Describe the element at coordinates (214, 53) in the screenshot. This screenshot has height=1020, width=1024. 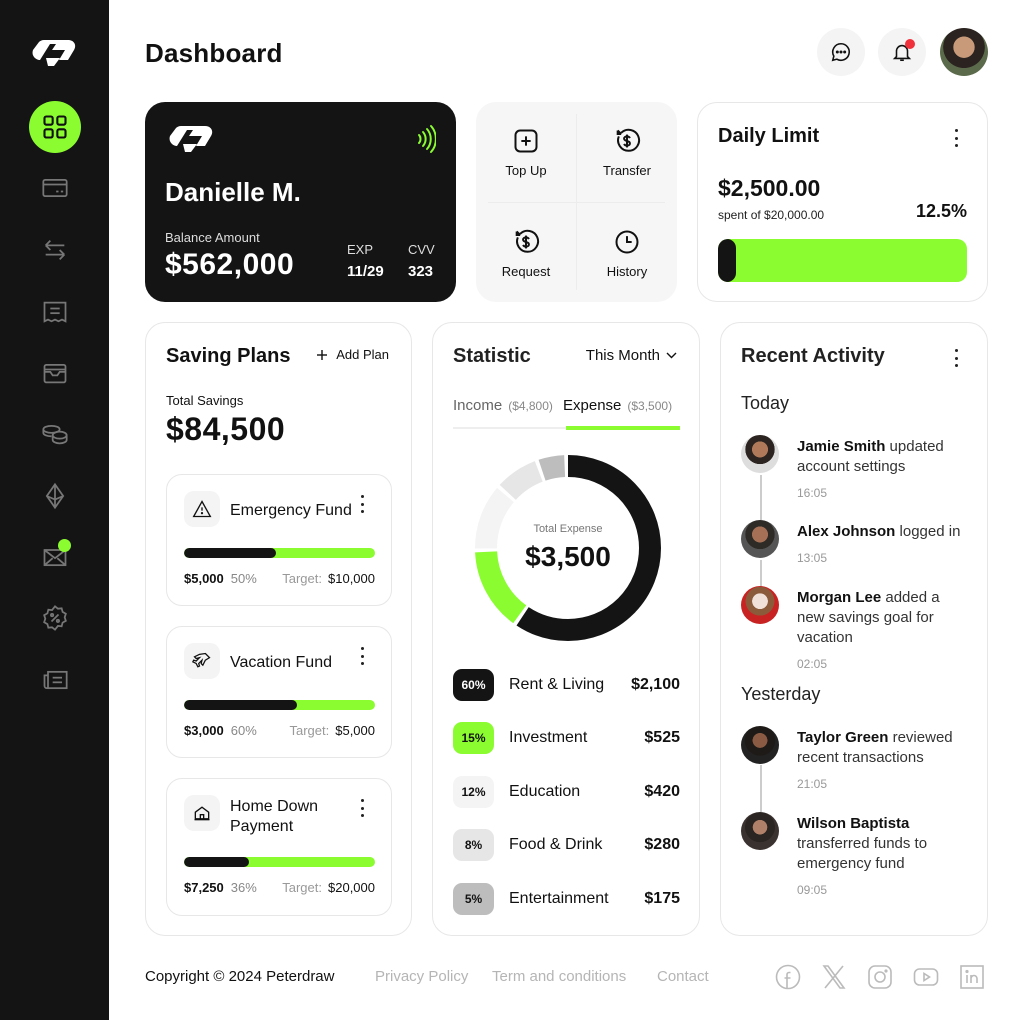
I see `page-title: Dashboard` at that location.